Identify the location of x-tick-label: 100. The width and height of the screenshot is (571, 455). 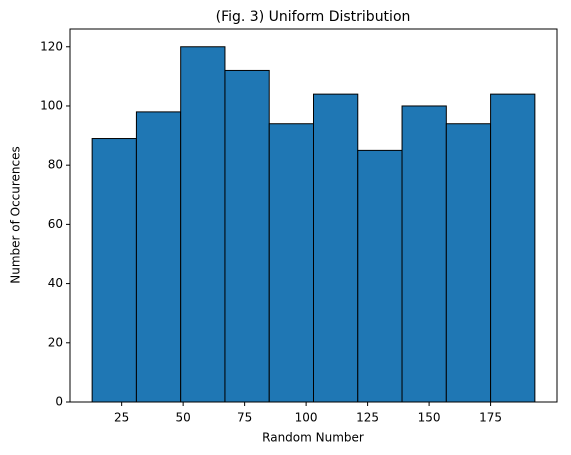
(306, 418).